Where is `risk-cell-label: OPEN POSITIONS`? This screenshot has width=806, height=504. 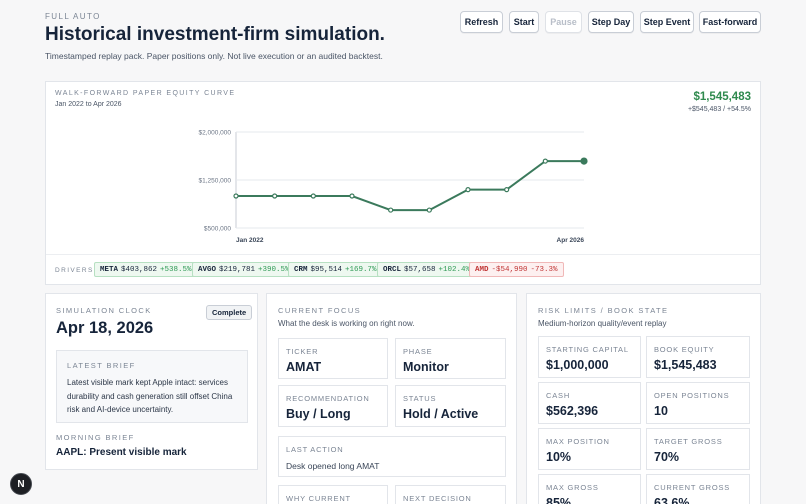 risk-cell-label: OPEN POSITIONS is located at coordinates (692, 395).